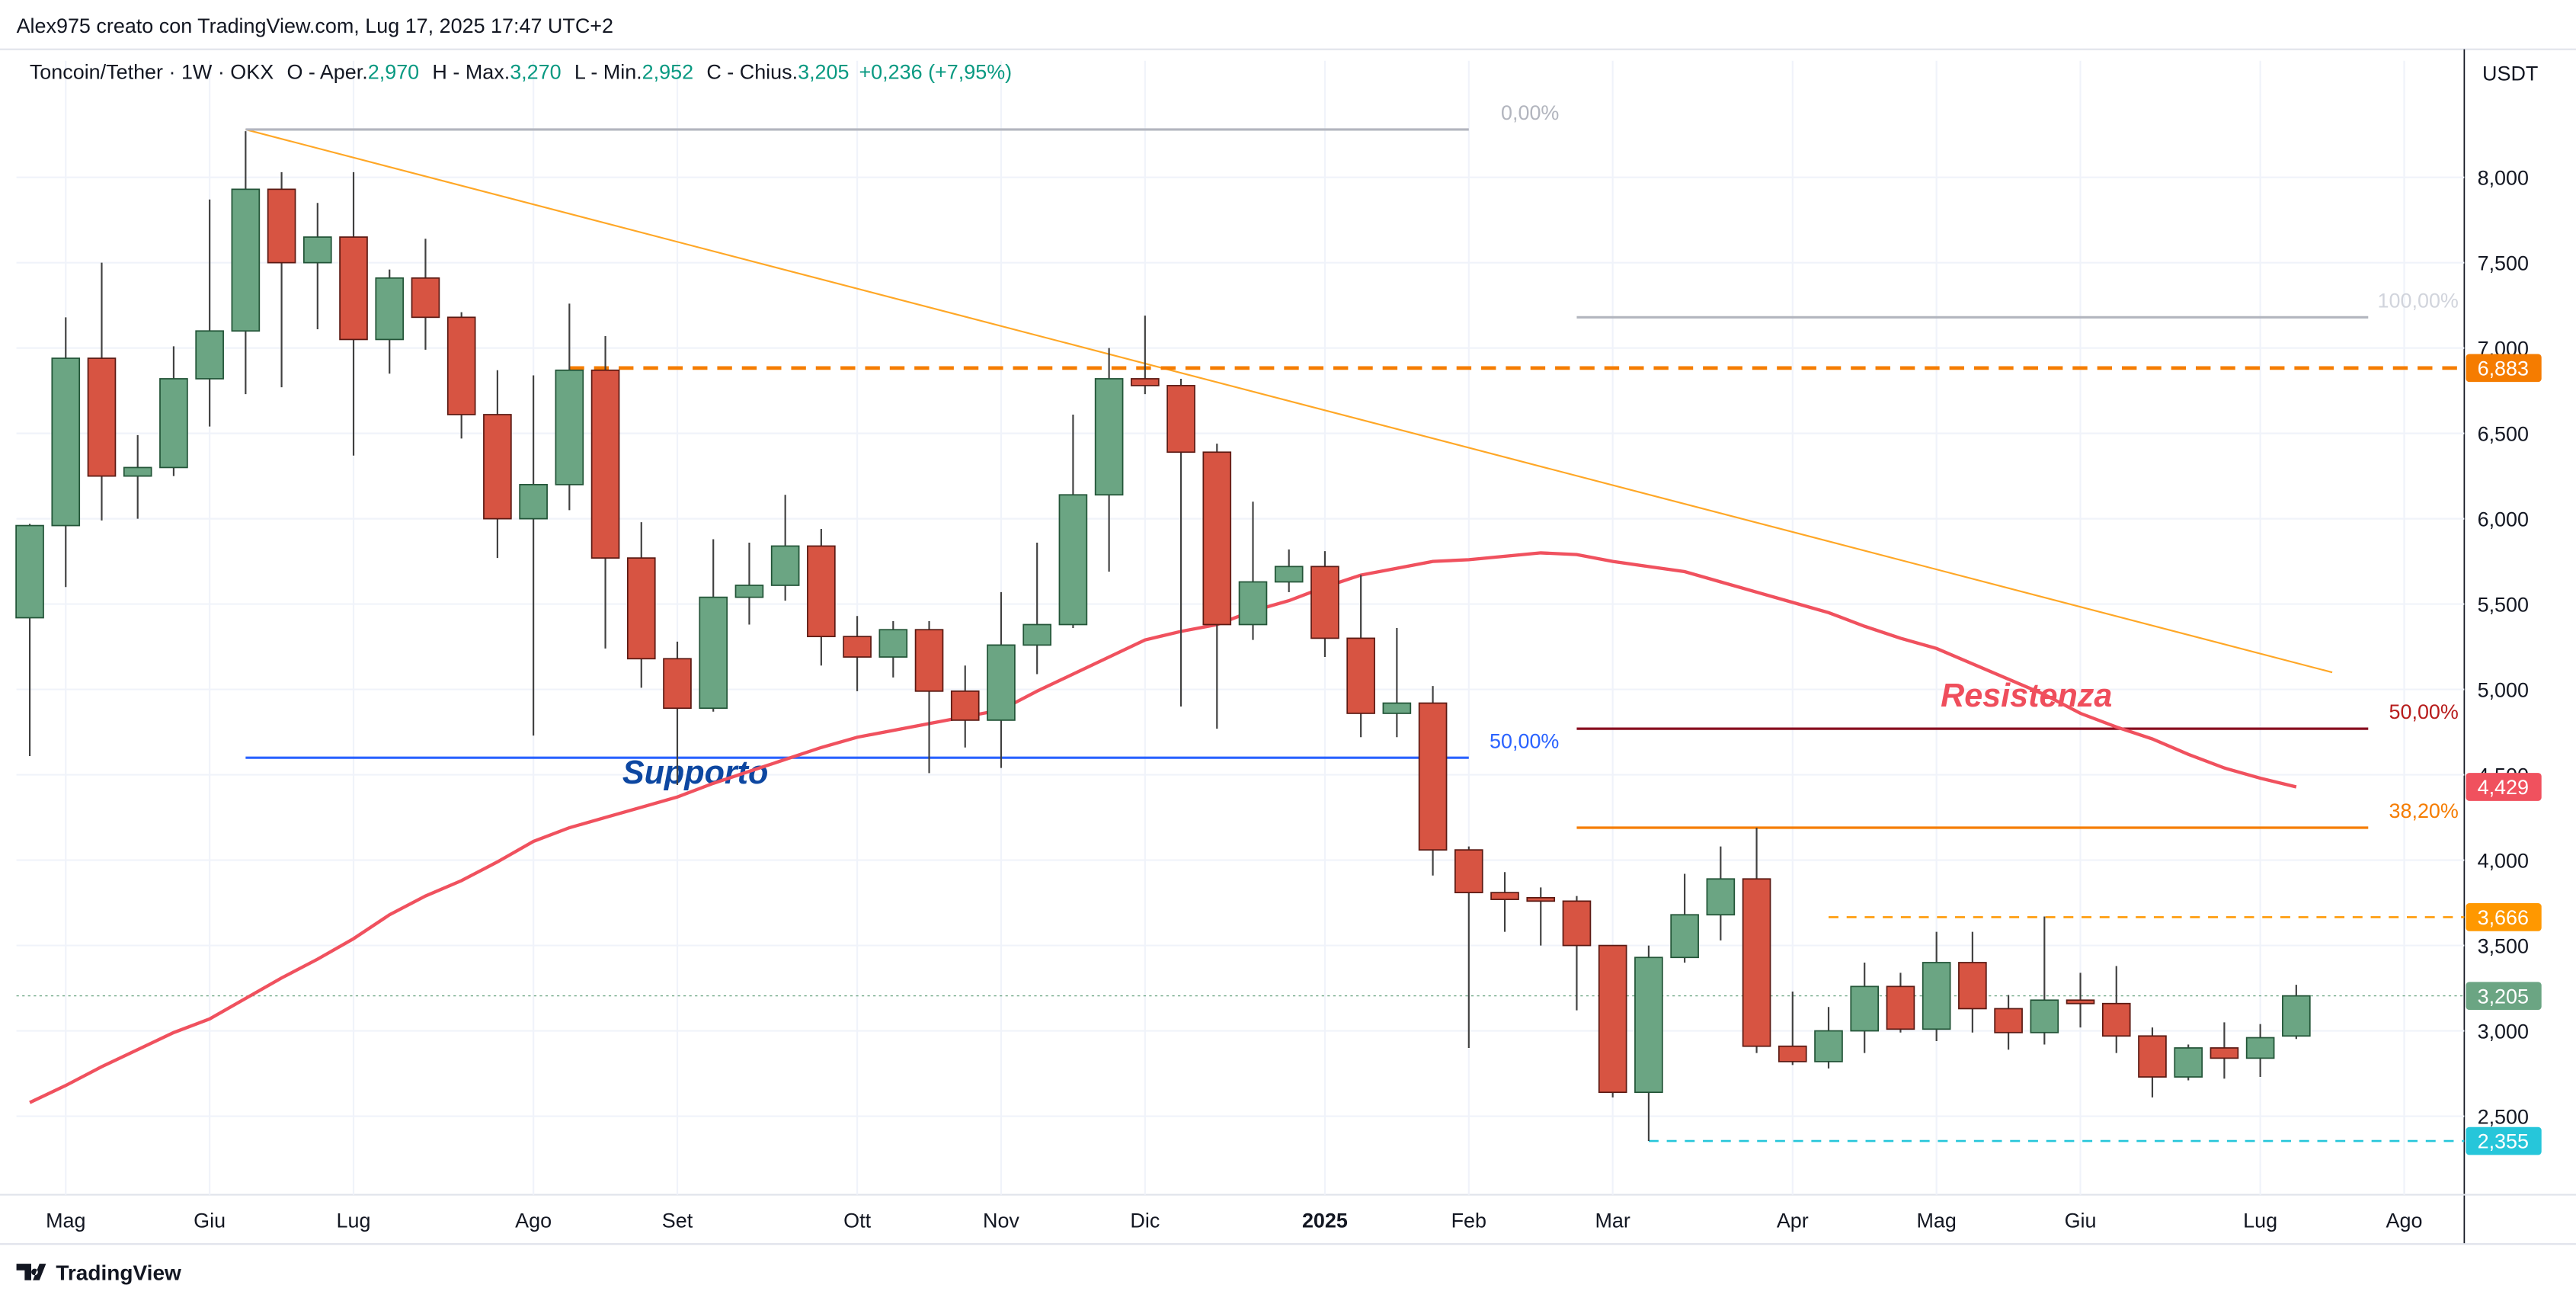 Image resolution: width=2576 pixels, height=1301 pixels. What do you see at coordinates (2026, 696) in the screenshot?
I see `annotation: Resistenza` at bounding box center [2026, 696].